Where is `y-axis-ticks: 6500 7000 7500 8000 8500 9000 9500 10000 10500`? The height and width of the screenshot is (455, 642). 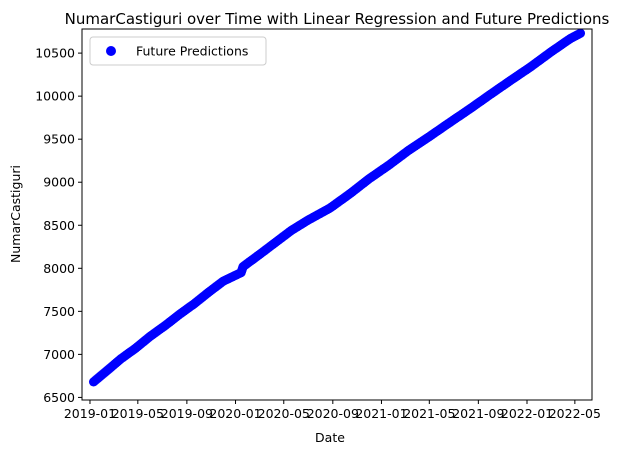
y-axis-ticks: 6500 7000 7500 8000 8500 9000 9500 10000 10500 is located at coordinates (58, 225).